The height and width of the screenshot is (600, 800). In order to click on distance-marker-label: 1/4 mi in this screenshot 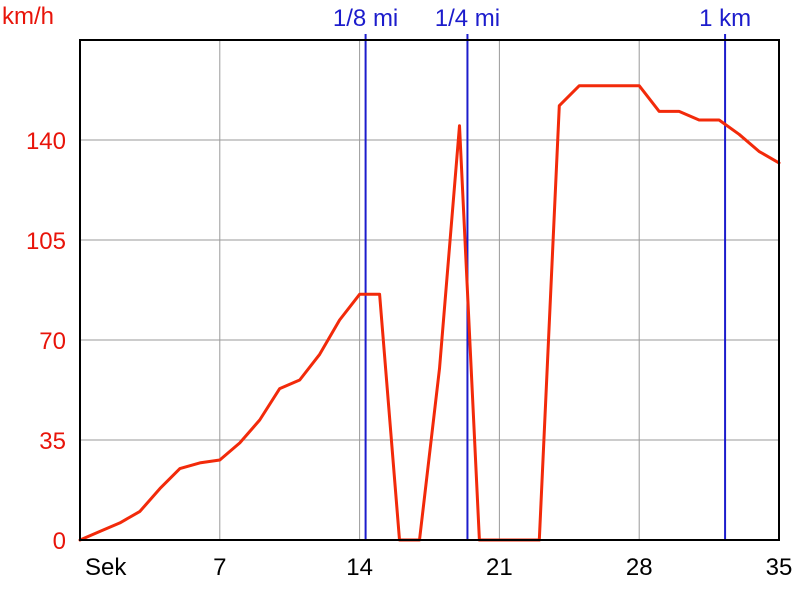, I will do `click(467, 18)`.